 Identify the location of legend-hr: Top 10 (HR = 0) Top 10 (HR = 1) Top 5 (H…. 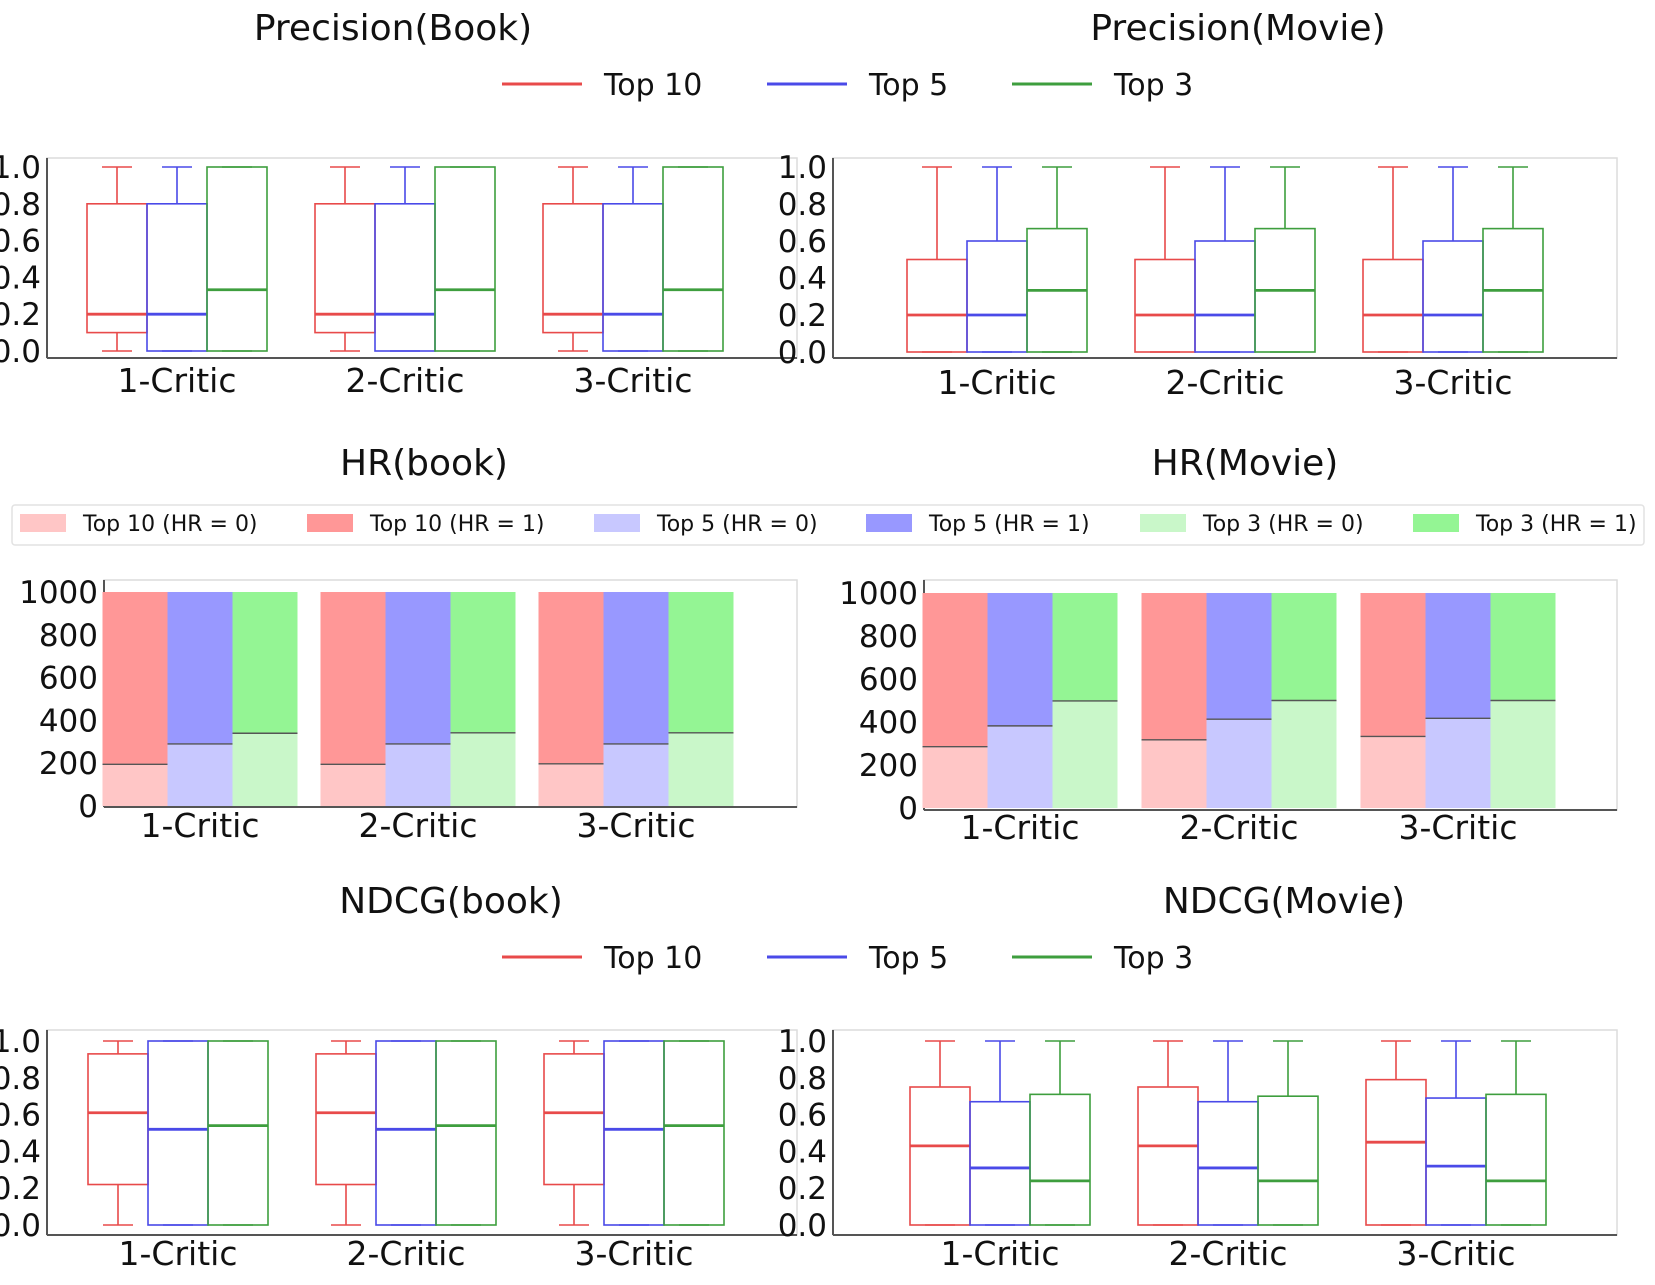
(828, 525).